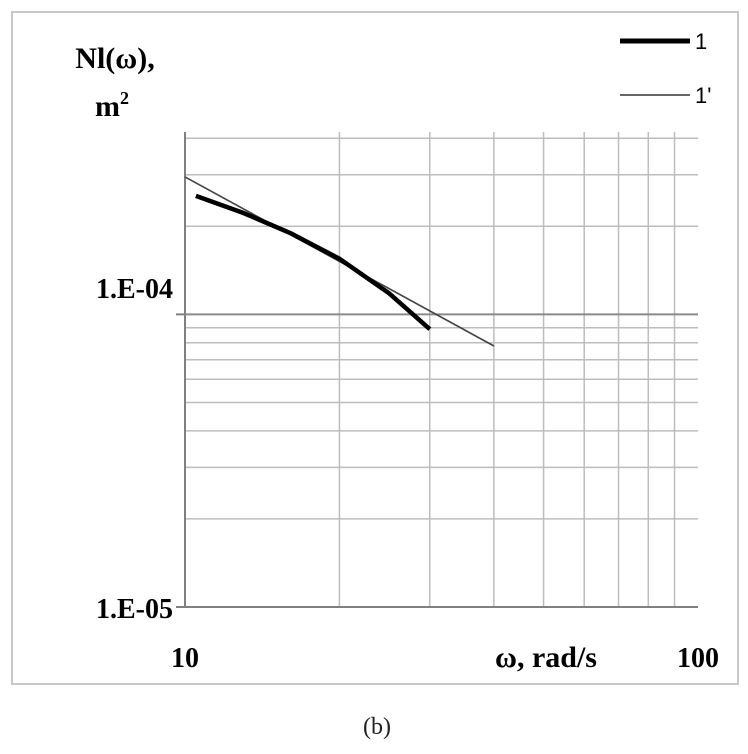 This screenshot has height=754, width=748. What do you see at coordinates (114, 58) in the screenshot?
I see `y-axis-label-line1: Nl(ω),` at bounding box center [114, 58].